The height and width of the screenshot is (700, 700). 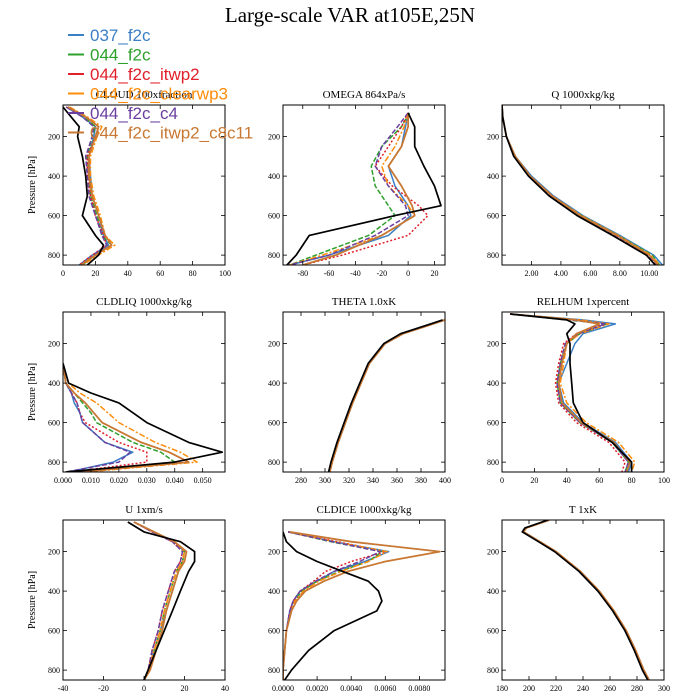 I want to click on x-tick-label: 4.00, so click(x=561, y=273).